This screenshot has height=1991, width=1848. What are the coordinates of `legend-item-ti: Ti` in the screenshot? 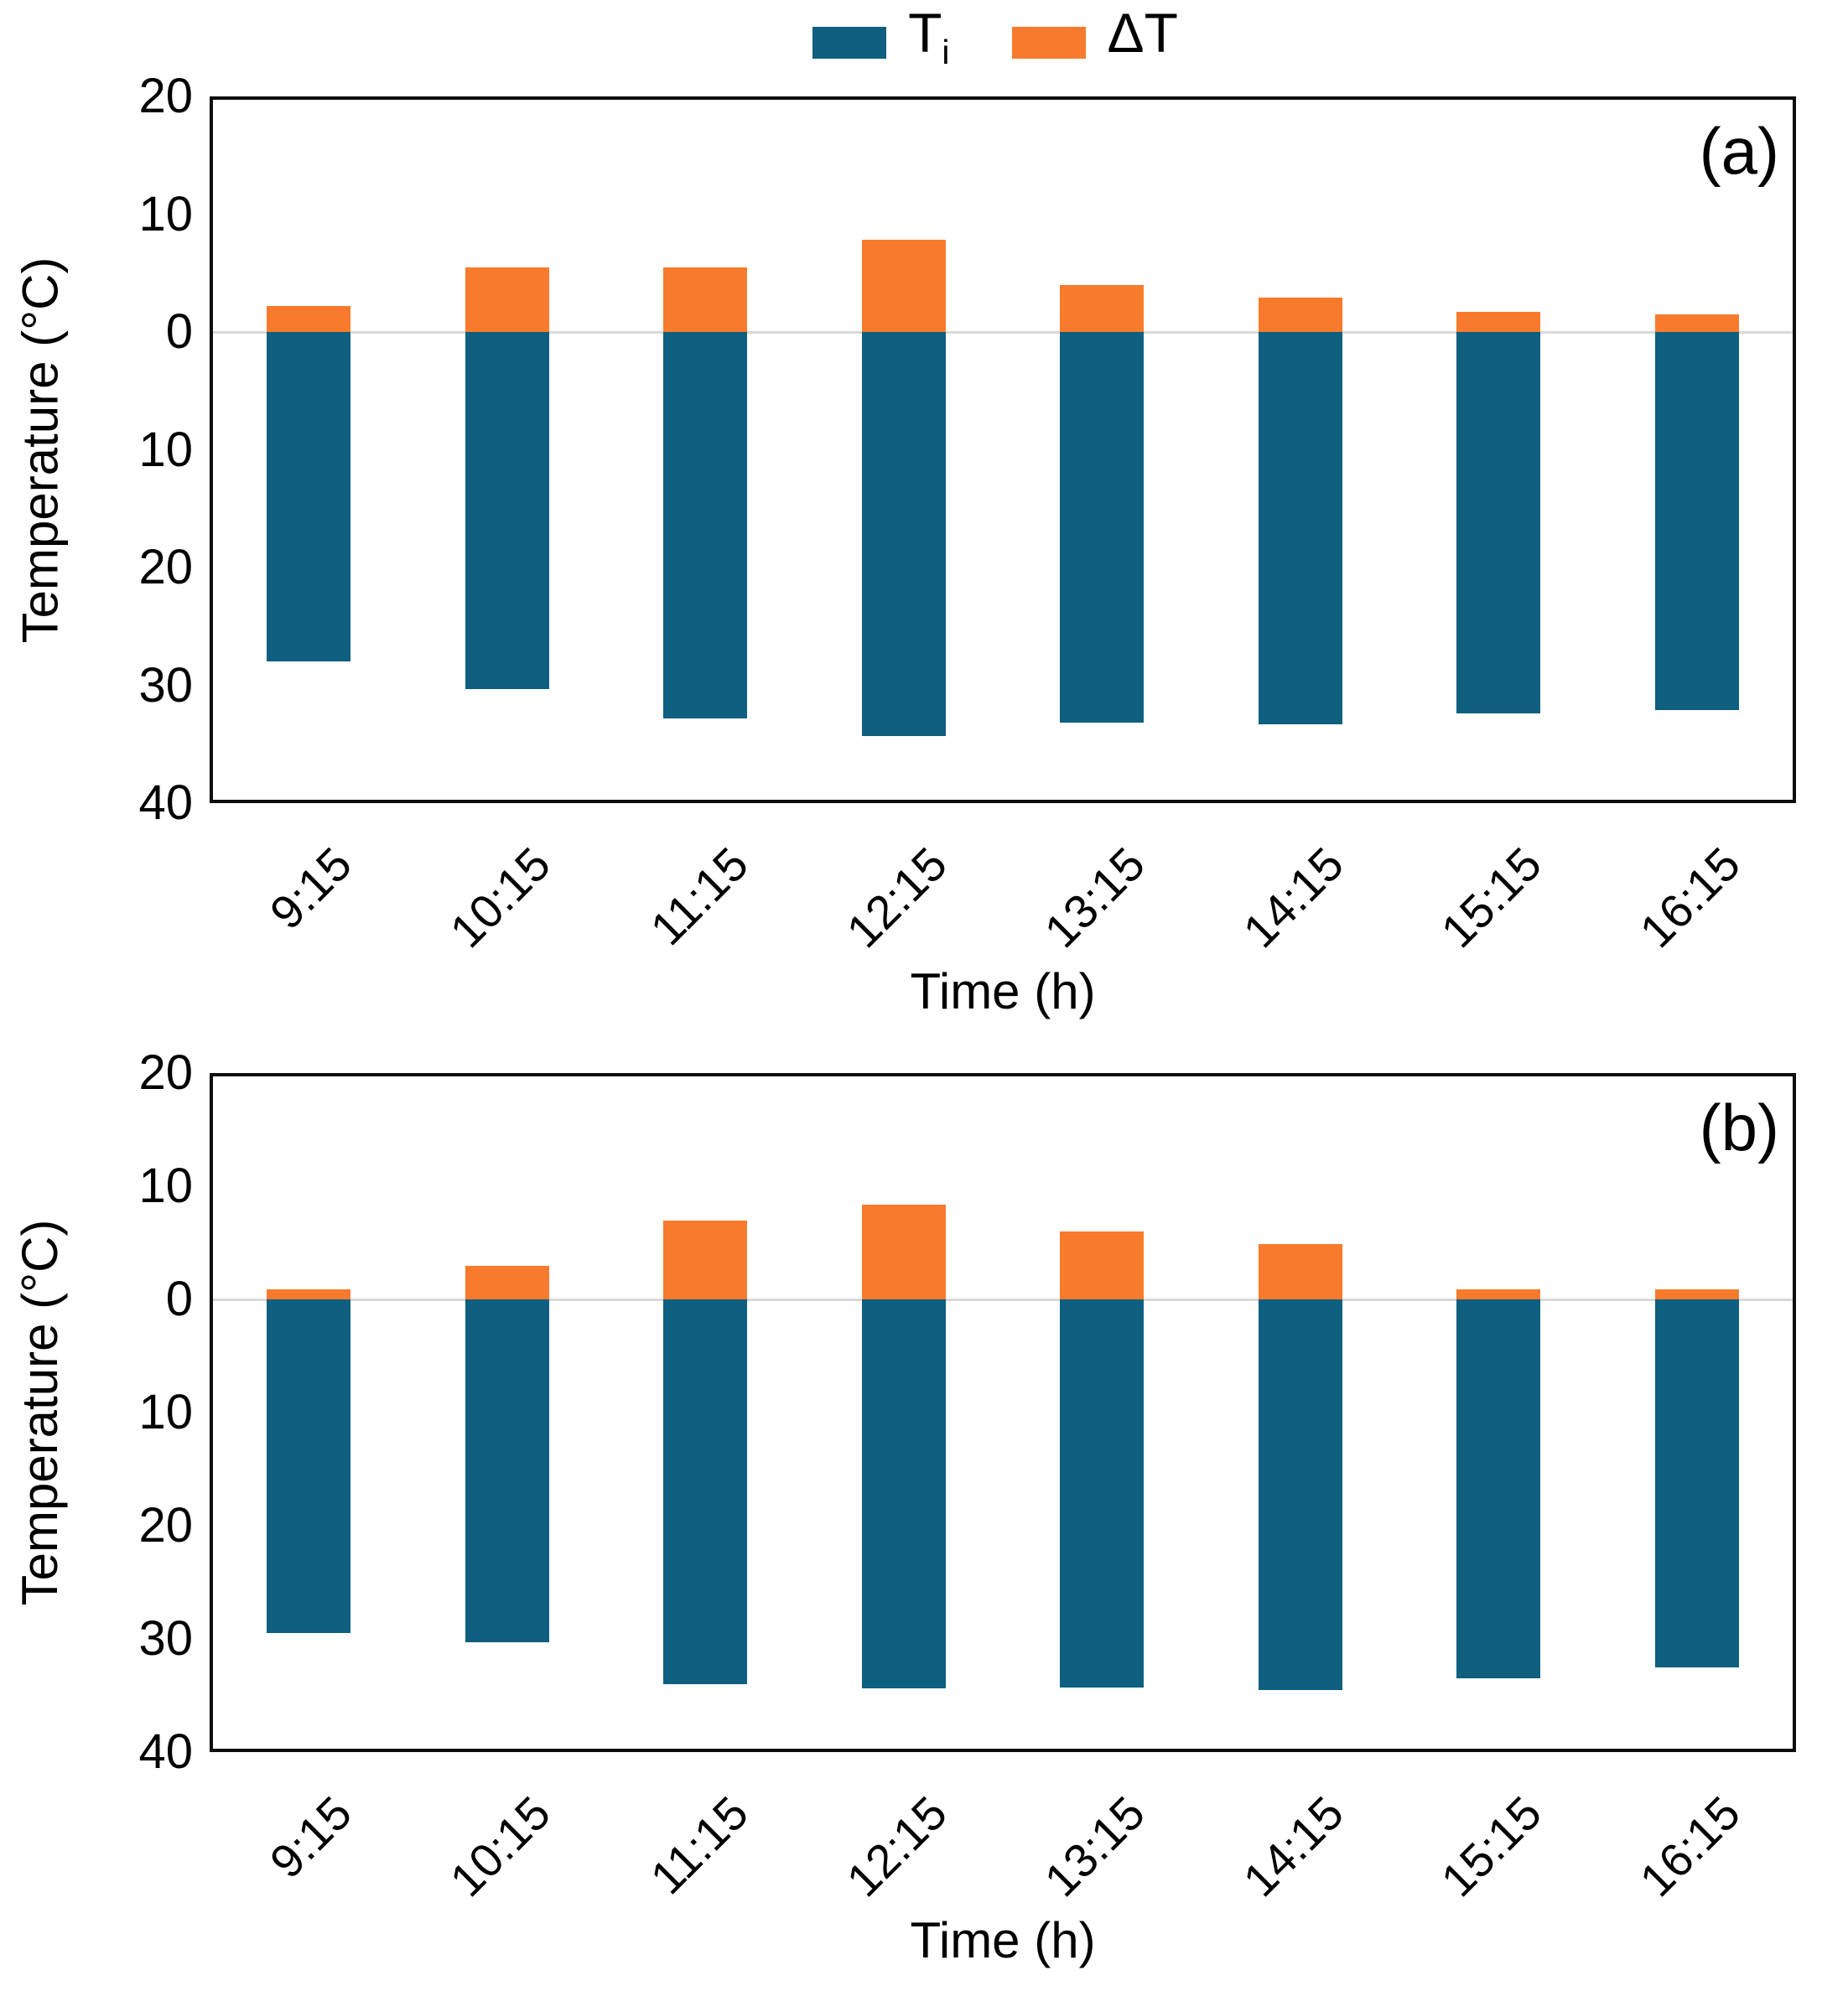 It's located at (881, 41).